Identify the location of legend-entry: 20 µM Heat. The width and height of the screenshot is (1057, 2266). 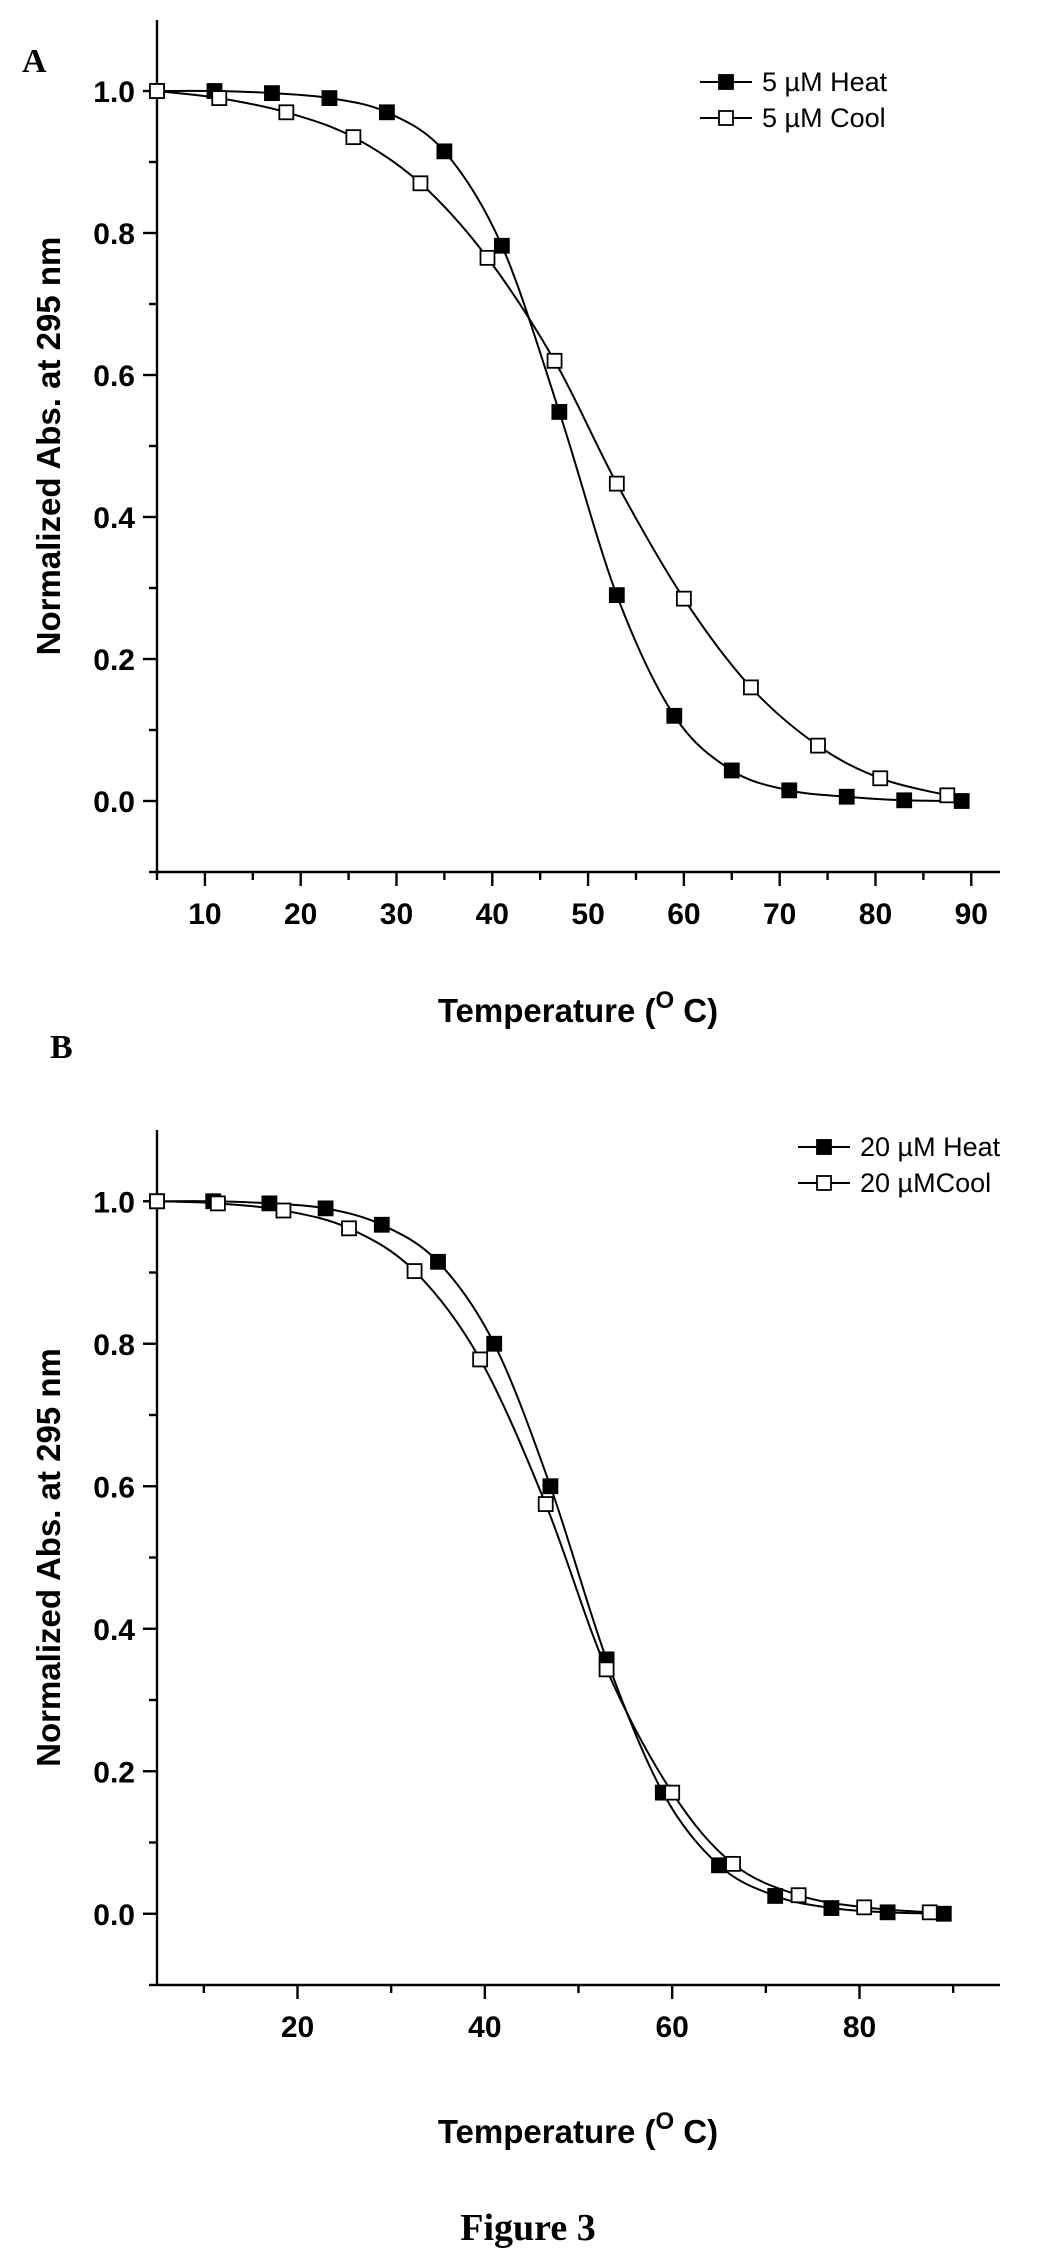
(899, 1147).